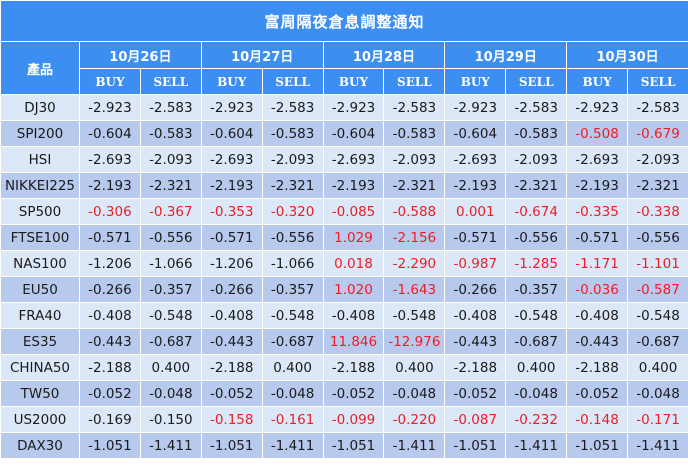  I want to click on date-header: 10月30日, so click(627, 55).